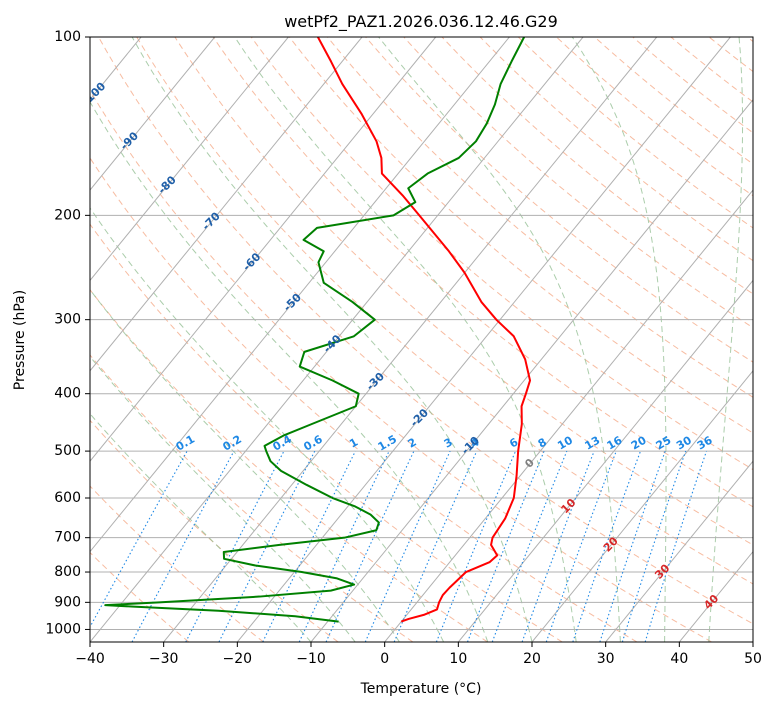 The width and height of the screenshot is (775, 708). What do you see at coordinates (67, 215) in the screenshot?
I see `y-tick-label: 200` at bounding box center [67, 215].